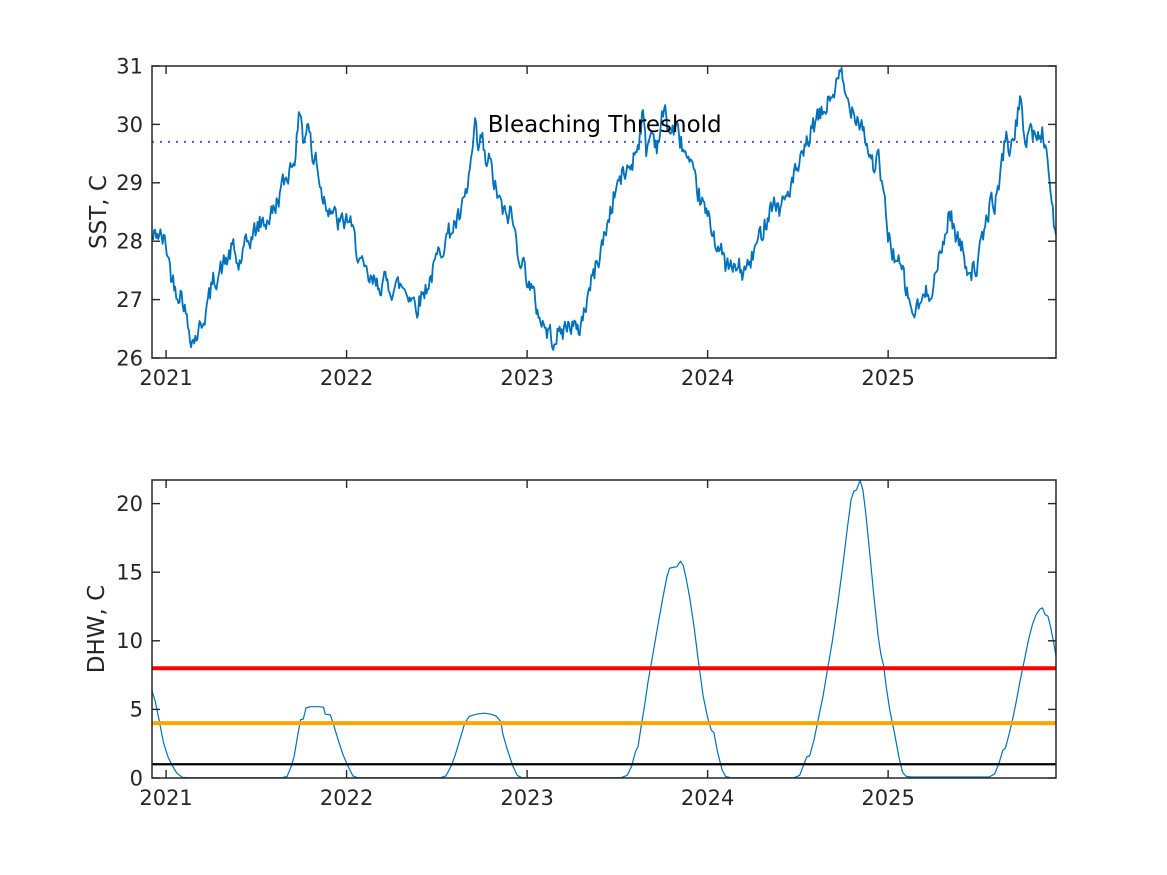 The width and height of the screenshot is (1167, 875). Describe the element at coordinates (129, 358) in the screenshot. I see `y-tick-label: 26` at that location.